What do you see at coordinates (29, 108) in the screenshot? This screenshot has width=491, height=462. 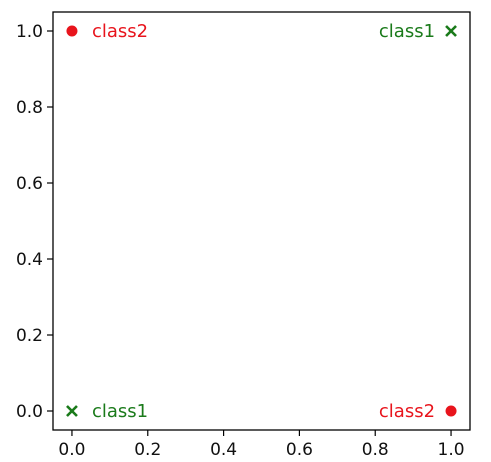 I see `y-tick-label: 0.8` at bounding box center [29, 108].